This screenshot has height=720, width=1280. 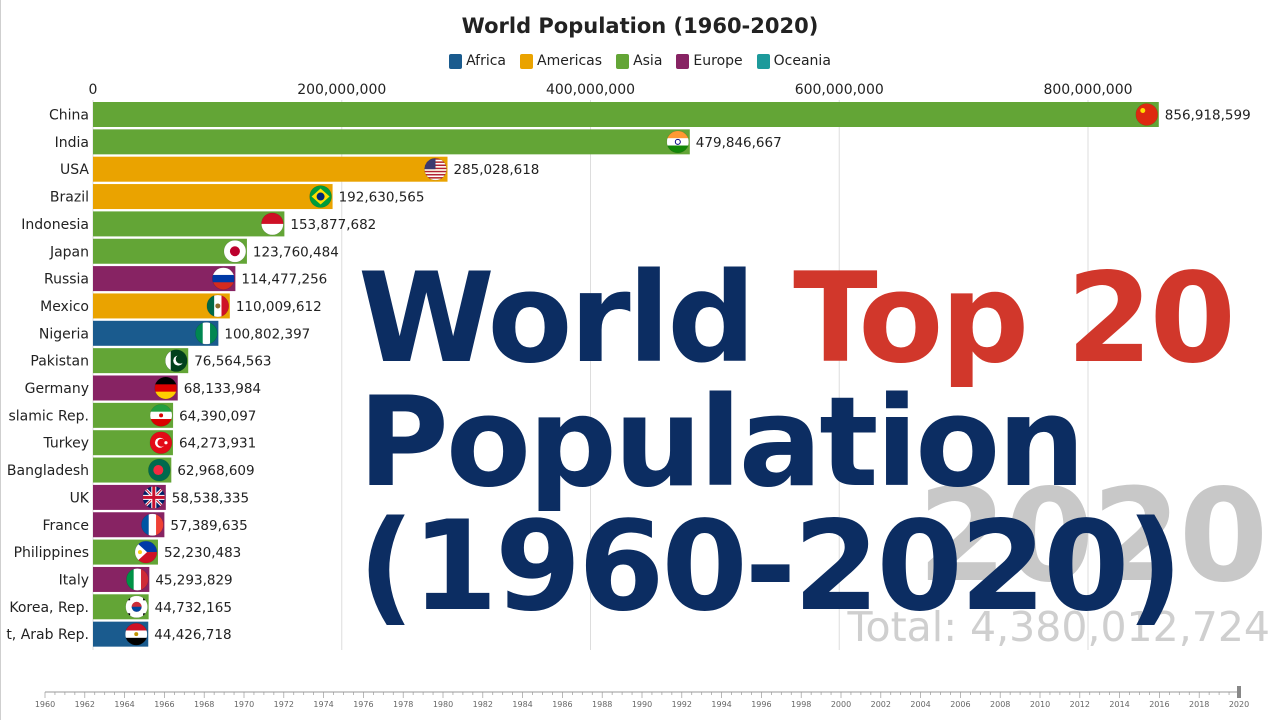 I want to click on timeline-label: 2002, so click(x=881, y=704).